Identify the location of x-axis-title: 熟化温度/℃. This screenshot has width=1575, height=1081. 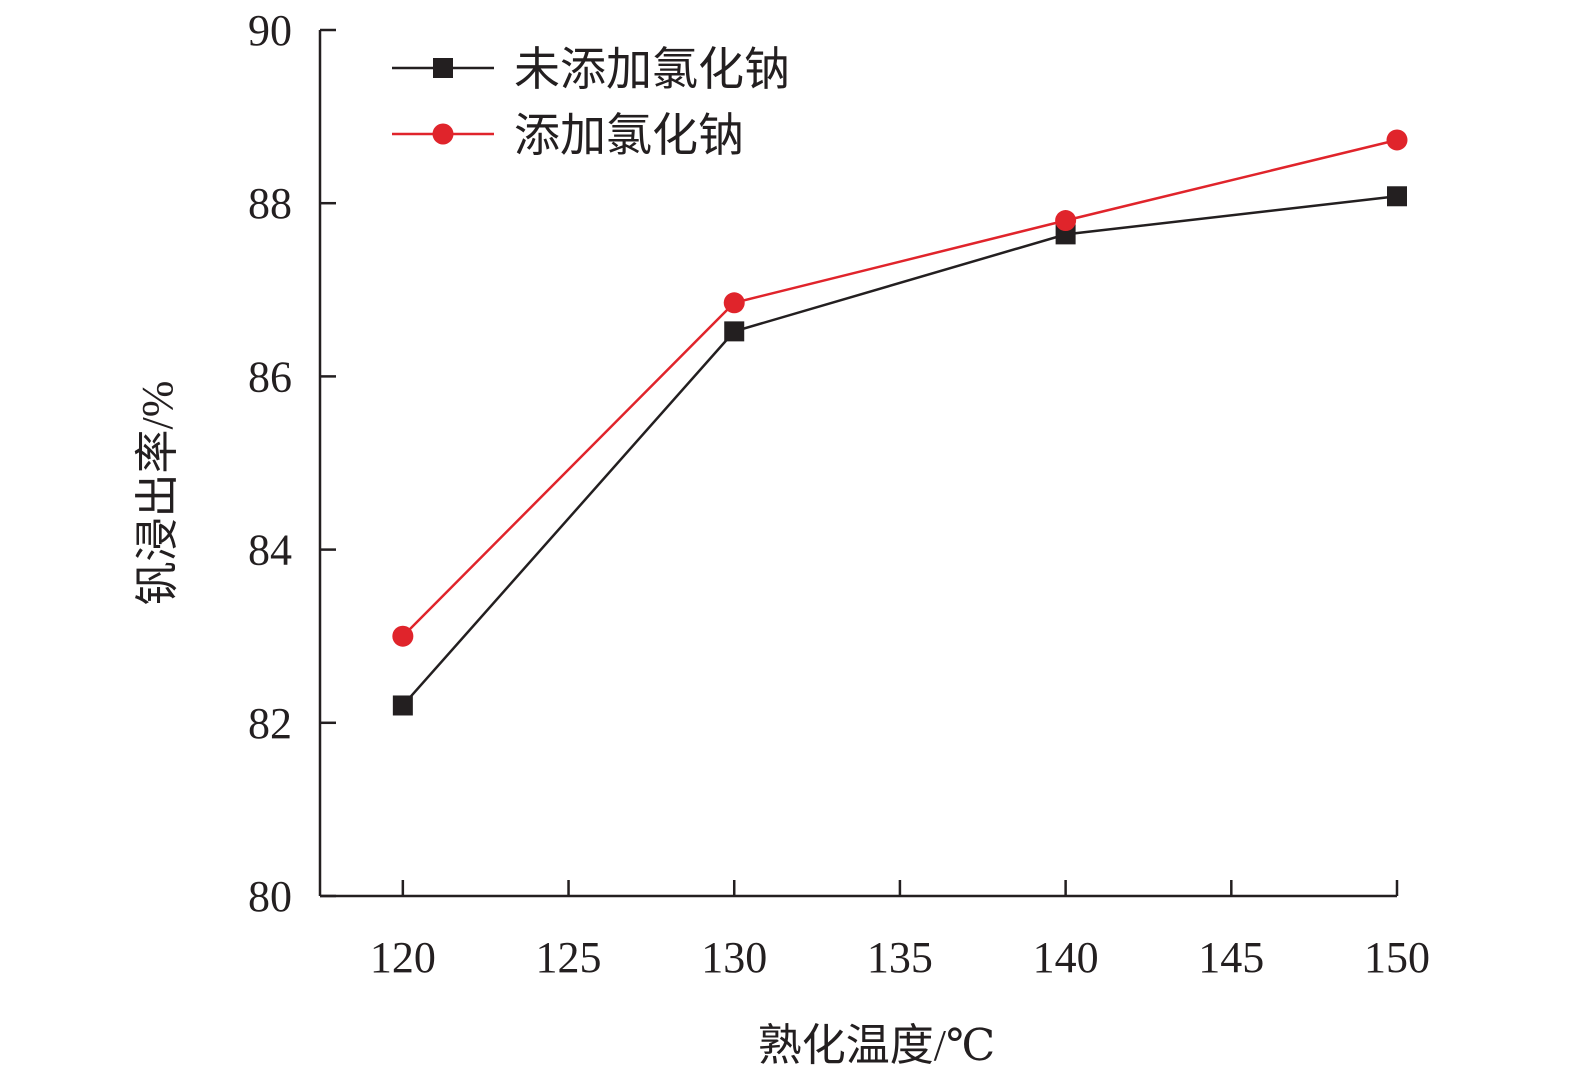
(876, 1045).